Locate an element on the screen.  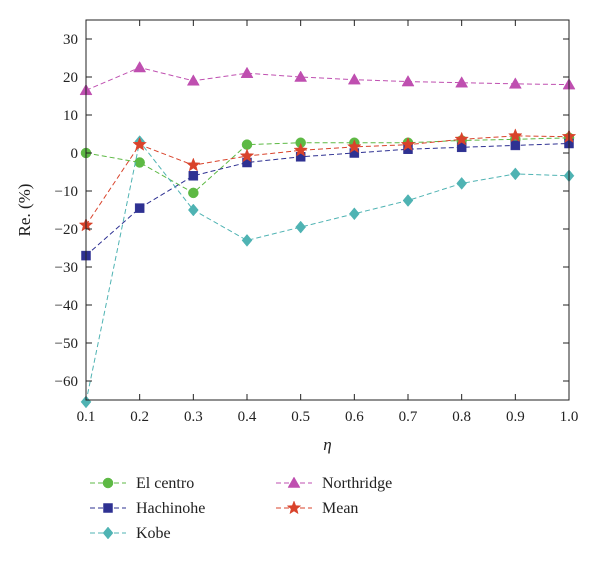
y-tick-label: 0 is located at coordinates (75, 154).